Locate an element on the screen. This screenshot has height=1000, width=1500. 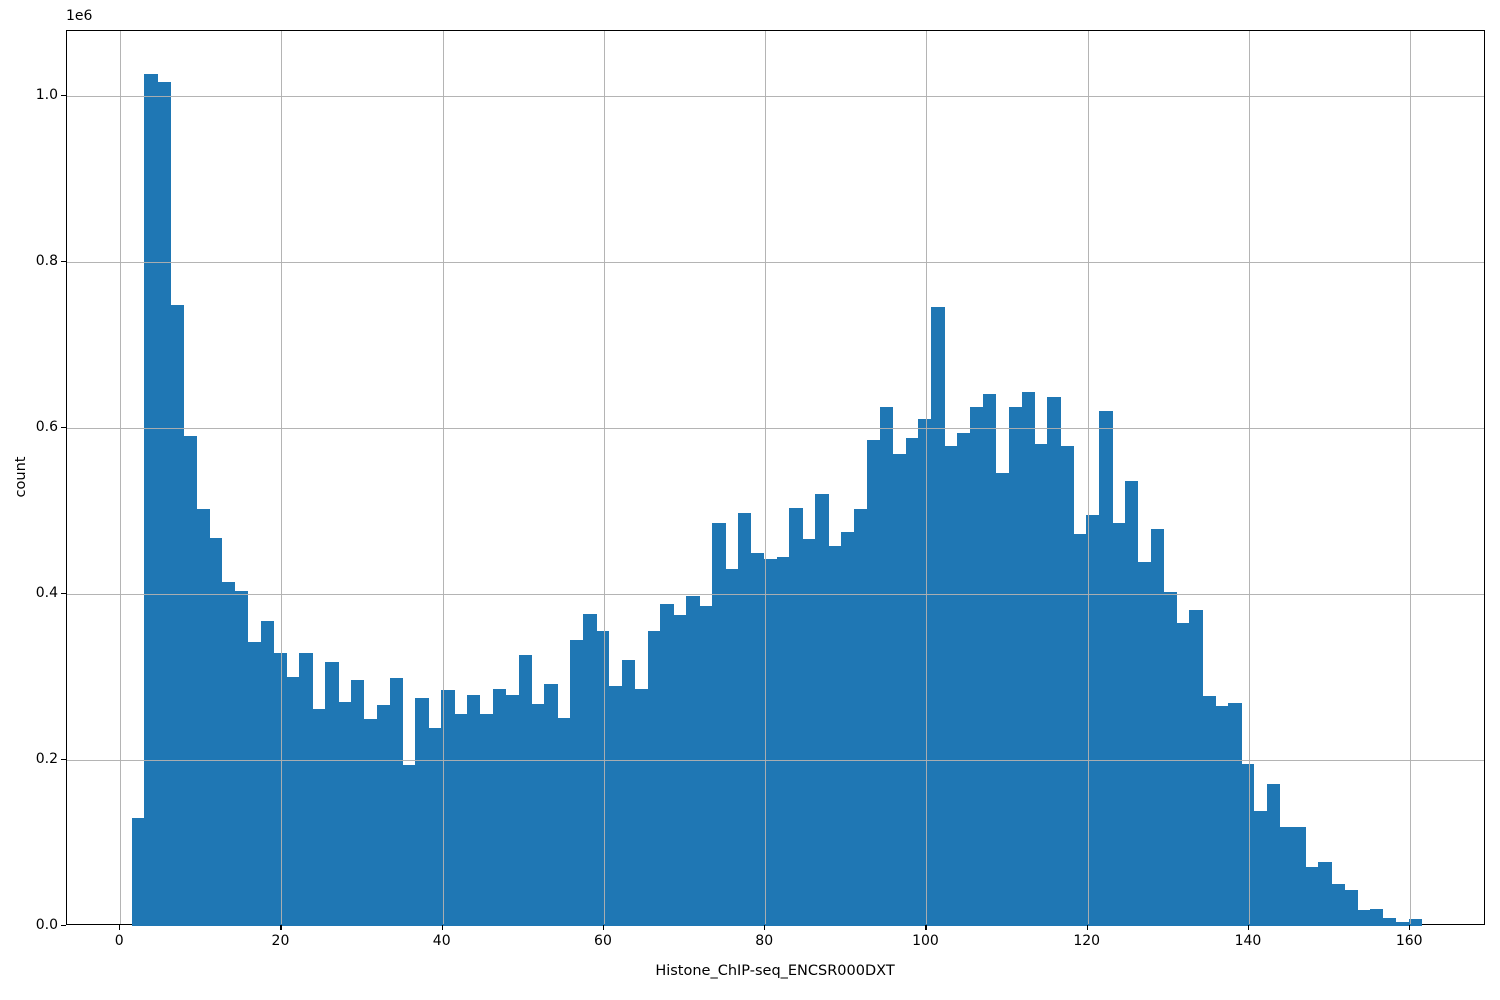
y-axis-label: count is located at coordinates (21, 477).